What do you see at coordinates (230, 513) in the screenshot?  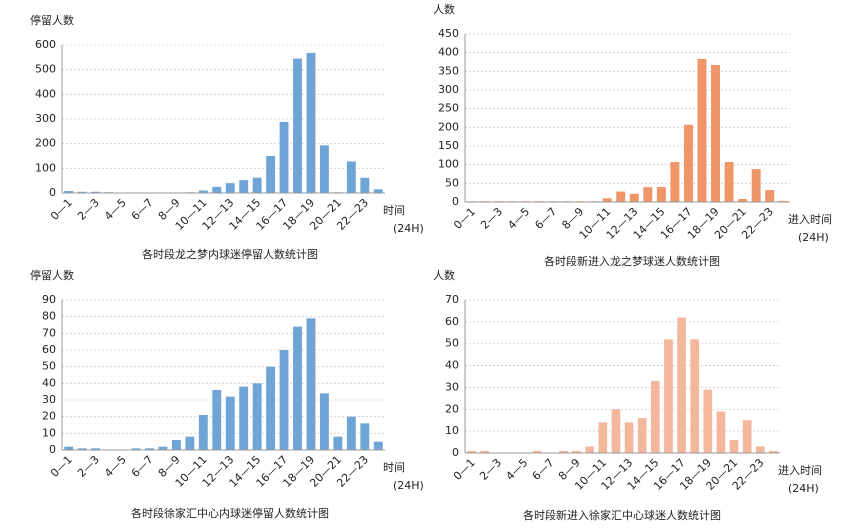 I see `chart-title: 各时段徐家汇中心内球迷停留人数统计图` at bounding box center [230, 513].